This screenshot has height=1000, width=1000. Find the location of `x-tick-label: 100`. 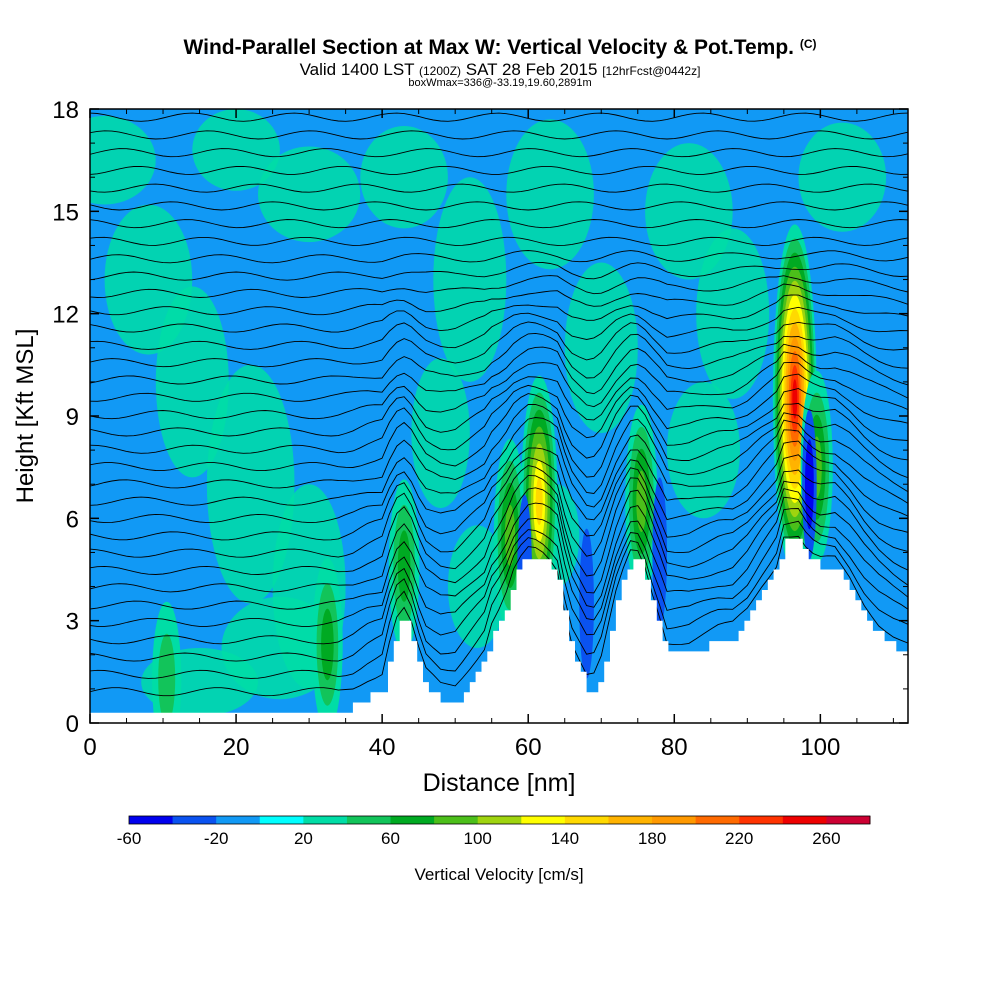

x-tick-label: 100 is located at coordinates (820, 747).